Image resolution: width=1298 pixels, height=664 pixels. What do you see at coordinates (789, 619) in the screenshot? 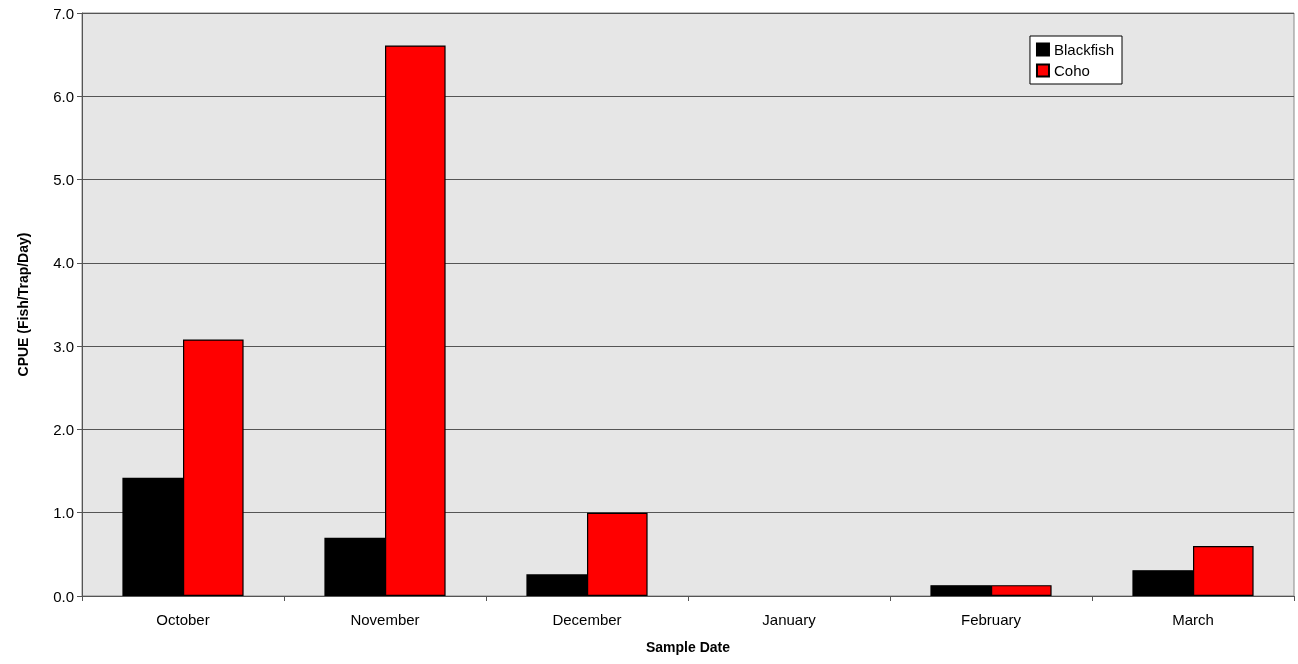
I see `x-tick-label: January` at bounding box center [789, 619].